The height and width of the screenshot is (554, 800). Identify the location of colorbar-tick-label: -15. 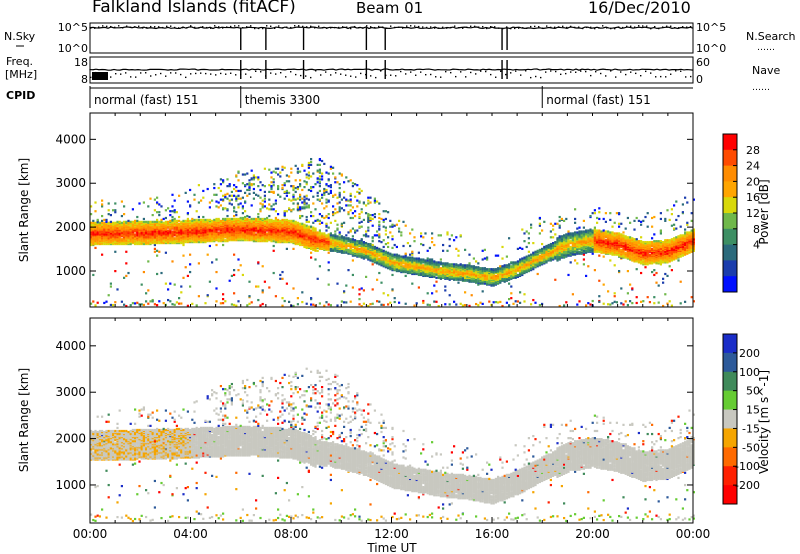
(751, 428).